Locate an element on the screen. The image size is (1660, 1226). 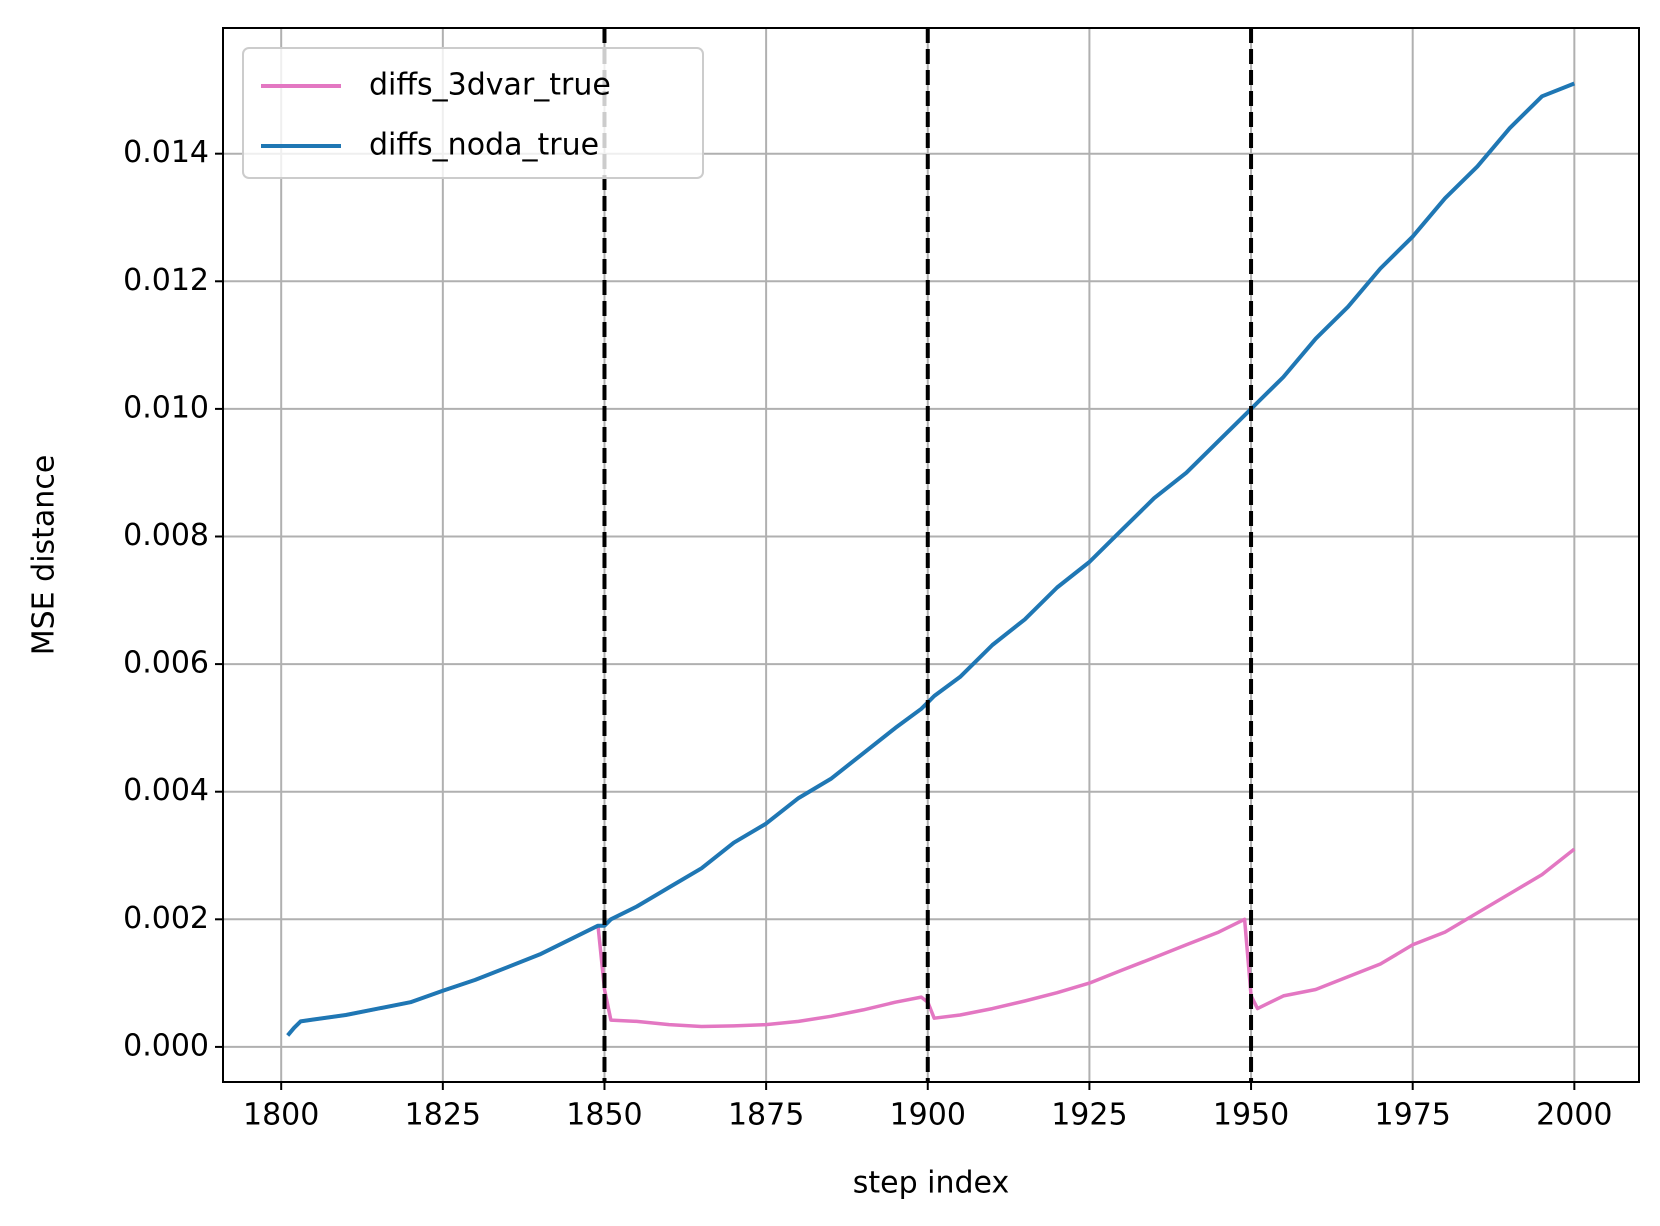
x-tick-label: 2000 is located at coordinates (1574, 1115).